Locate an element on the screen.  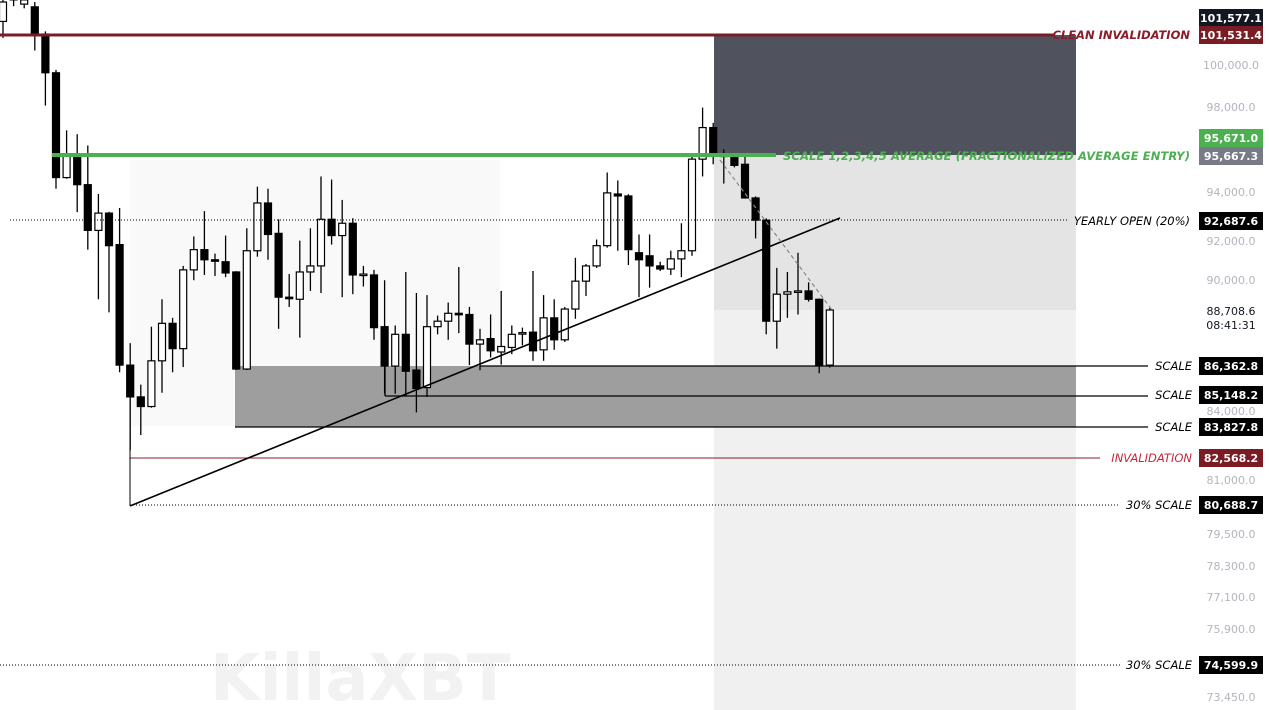
projection-dashed-line is located at coordinates (776, 235).